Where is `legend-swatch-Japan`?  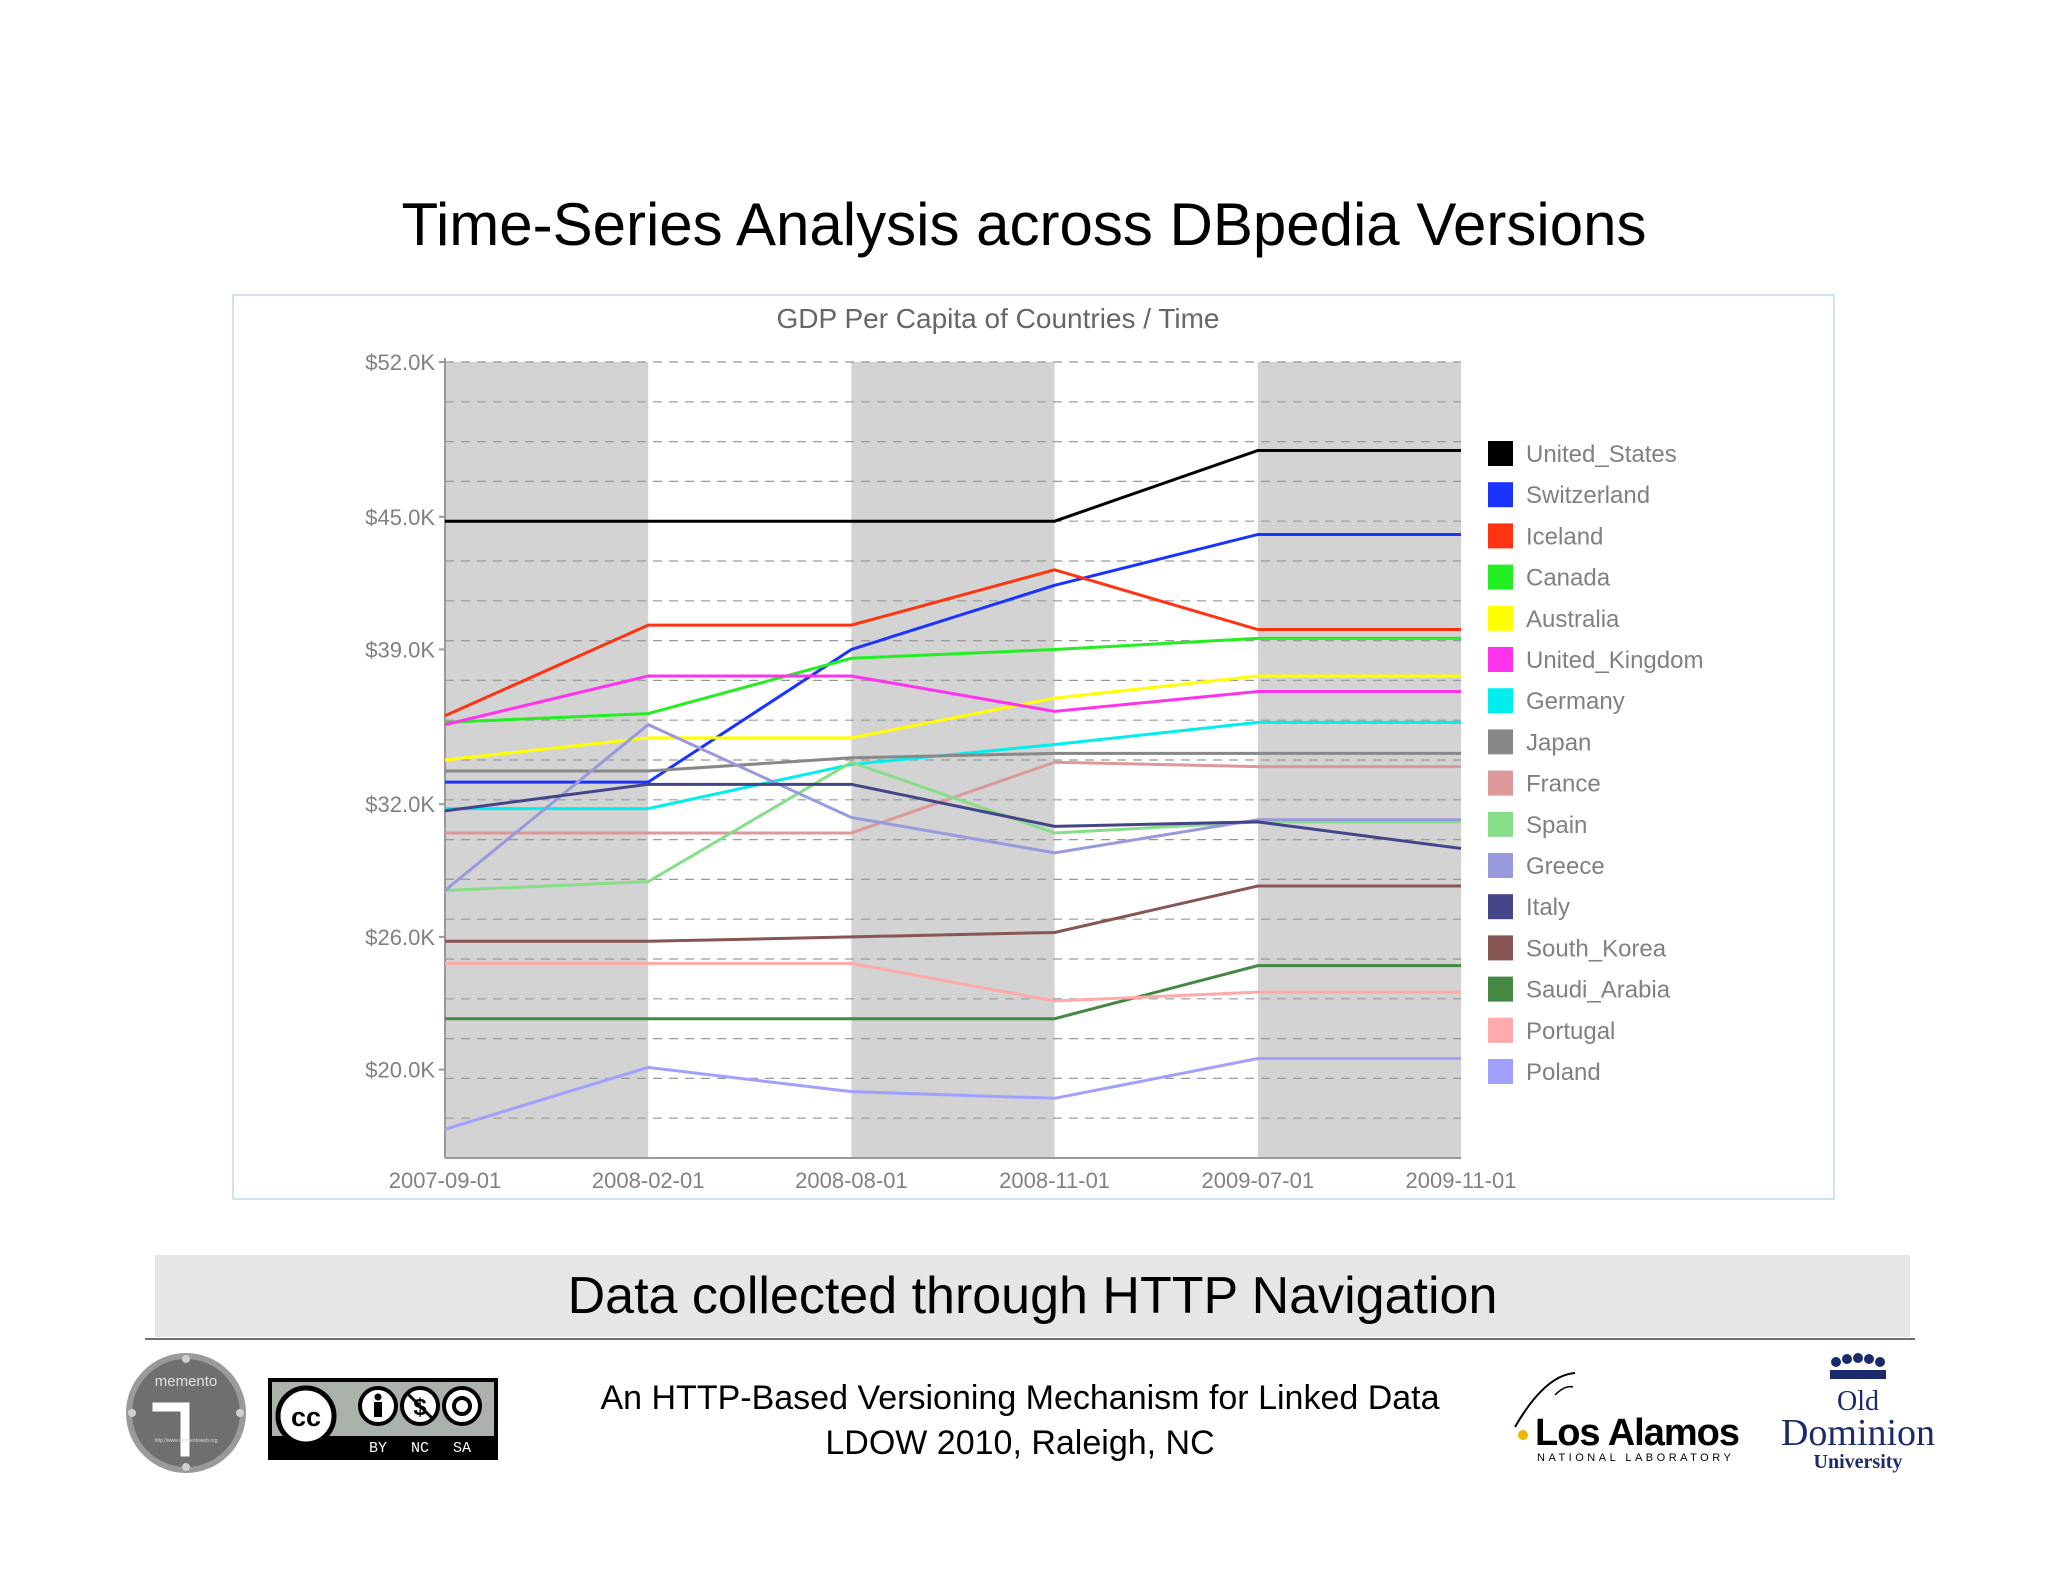
legend-swatch-Japan is located at coordinates (1500, 742).